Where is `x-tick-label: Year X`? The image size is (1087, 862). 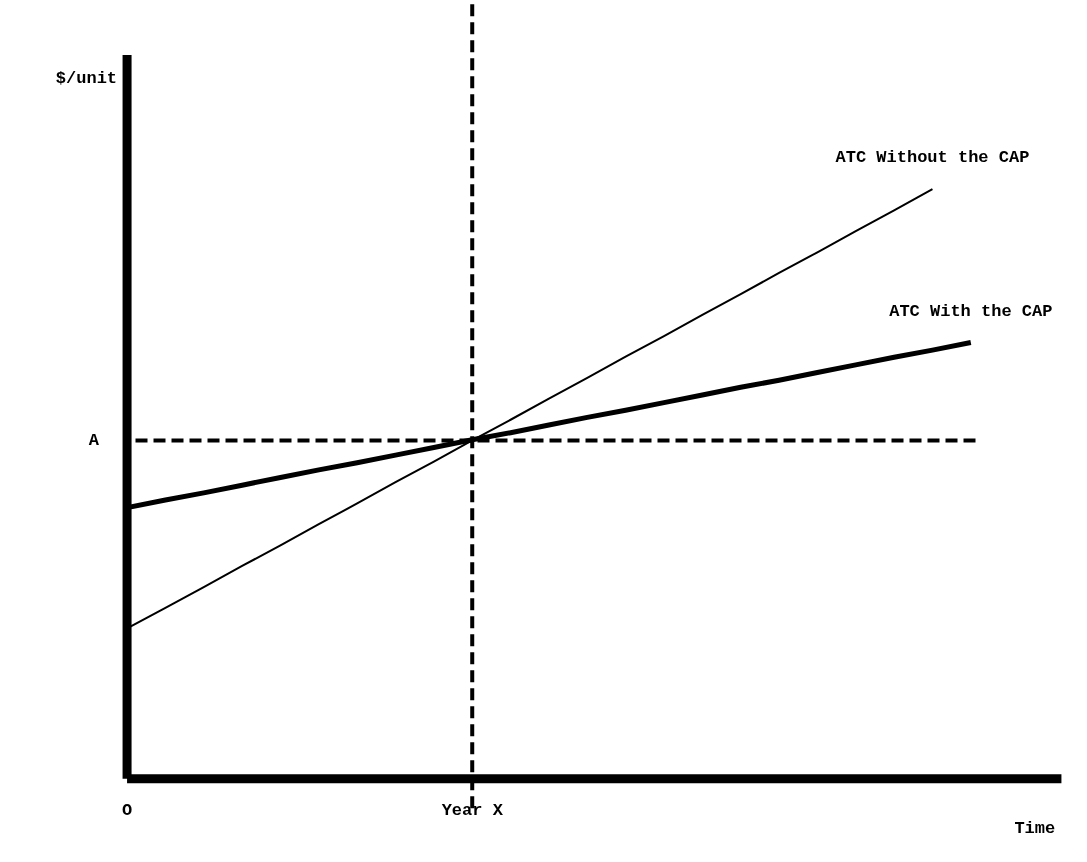
x-tick-label: Year X is located at coordinates (472, 810).